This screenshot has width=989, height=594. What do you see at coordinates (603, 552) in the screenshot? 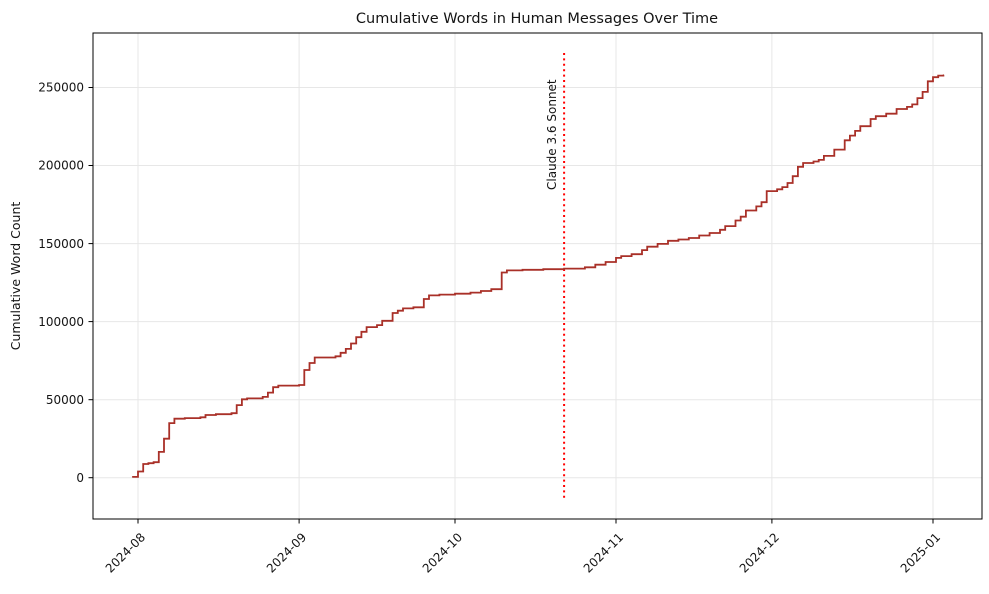
I see `x-tick-label: 2024-11` at bounding box center [603, 552].